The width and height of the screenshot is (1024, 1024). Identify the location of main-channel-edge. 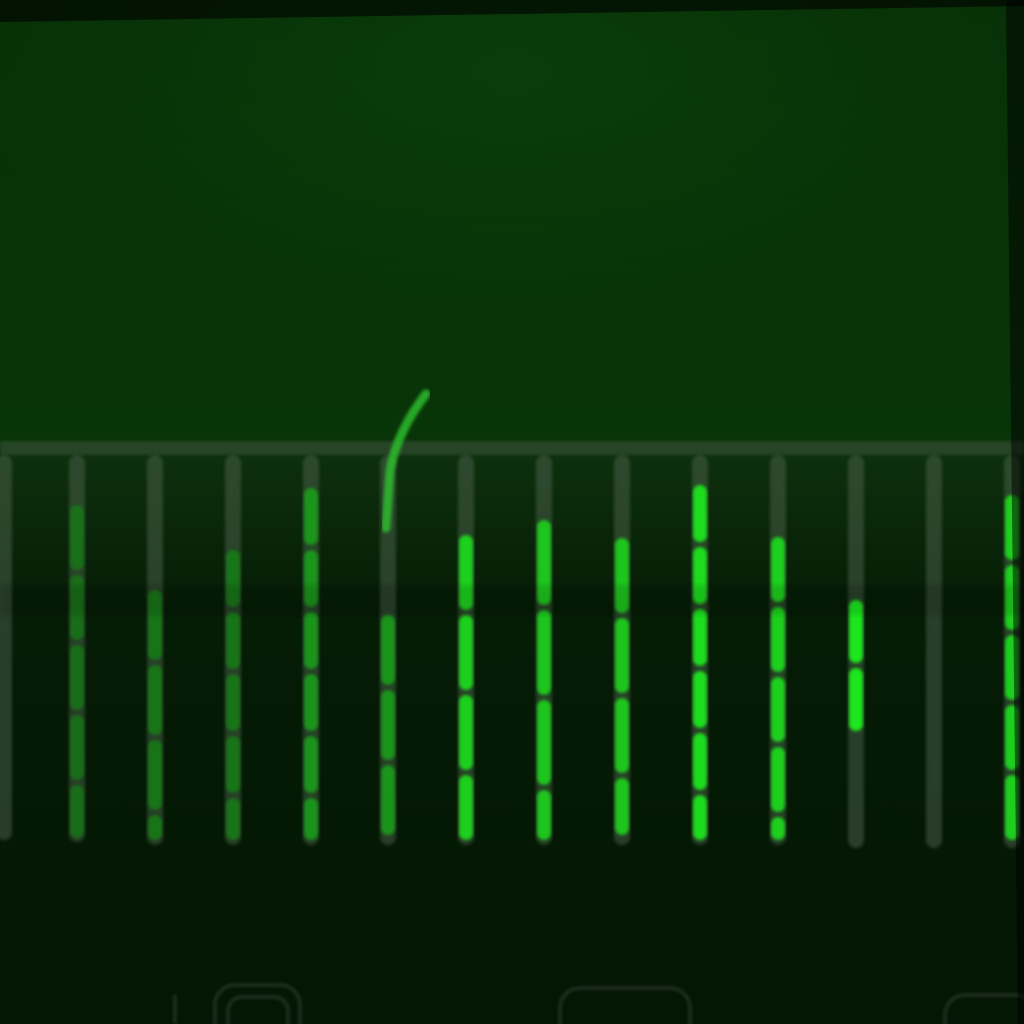
(512, 448).